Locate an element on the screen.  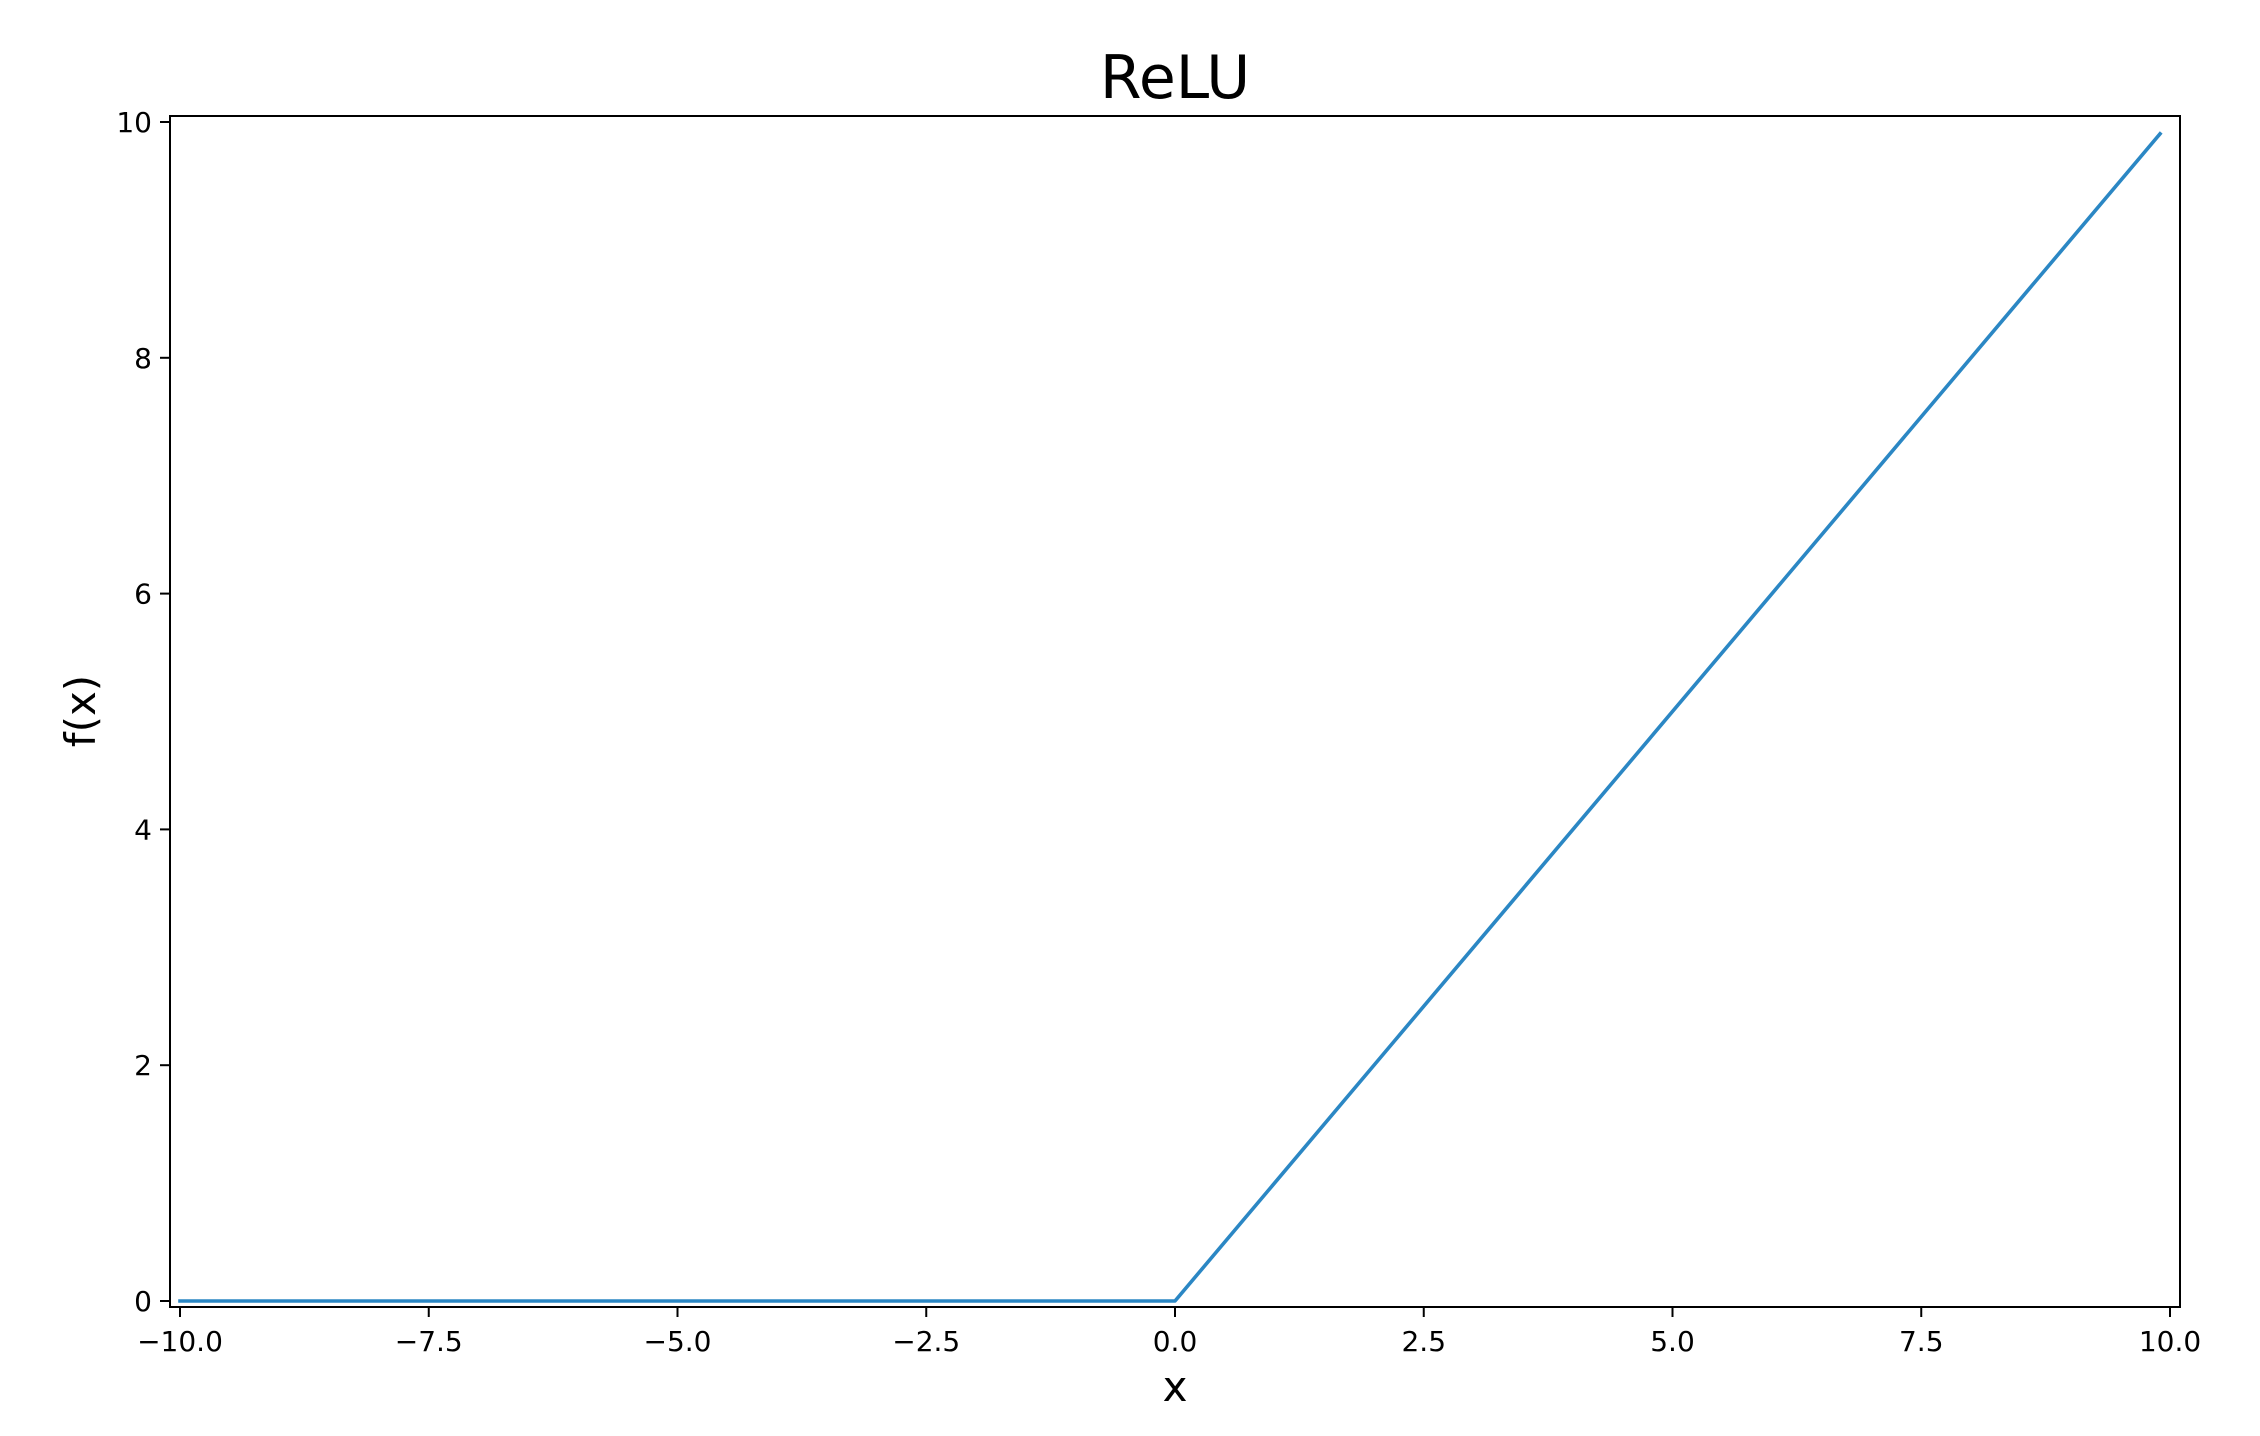
y-axis-ticks: 0 2 4 6 8 10 is located at coordinates (143, 712).